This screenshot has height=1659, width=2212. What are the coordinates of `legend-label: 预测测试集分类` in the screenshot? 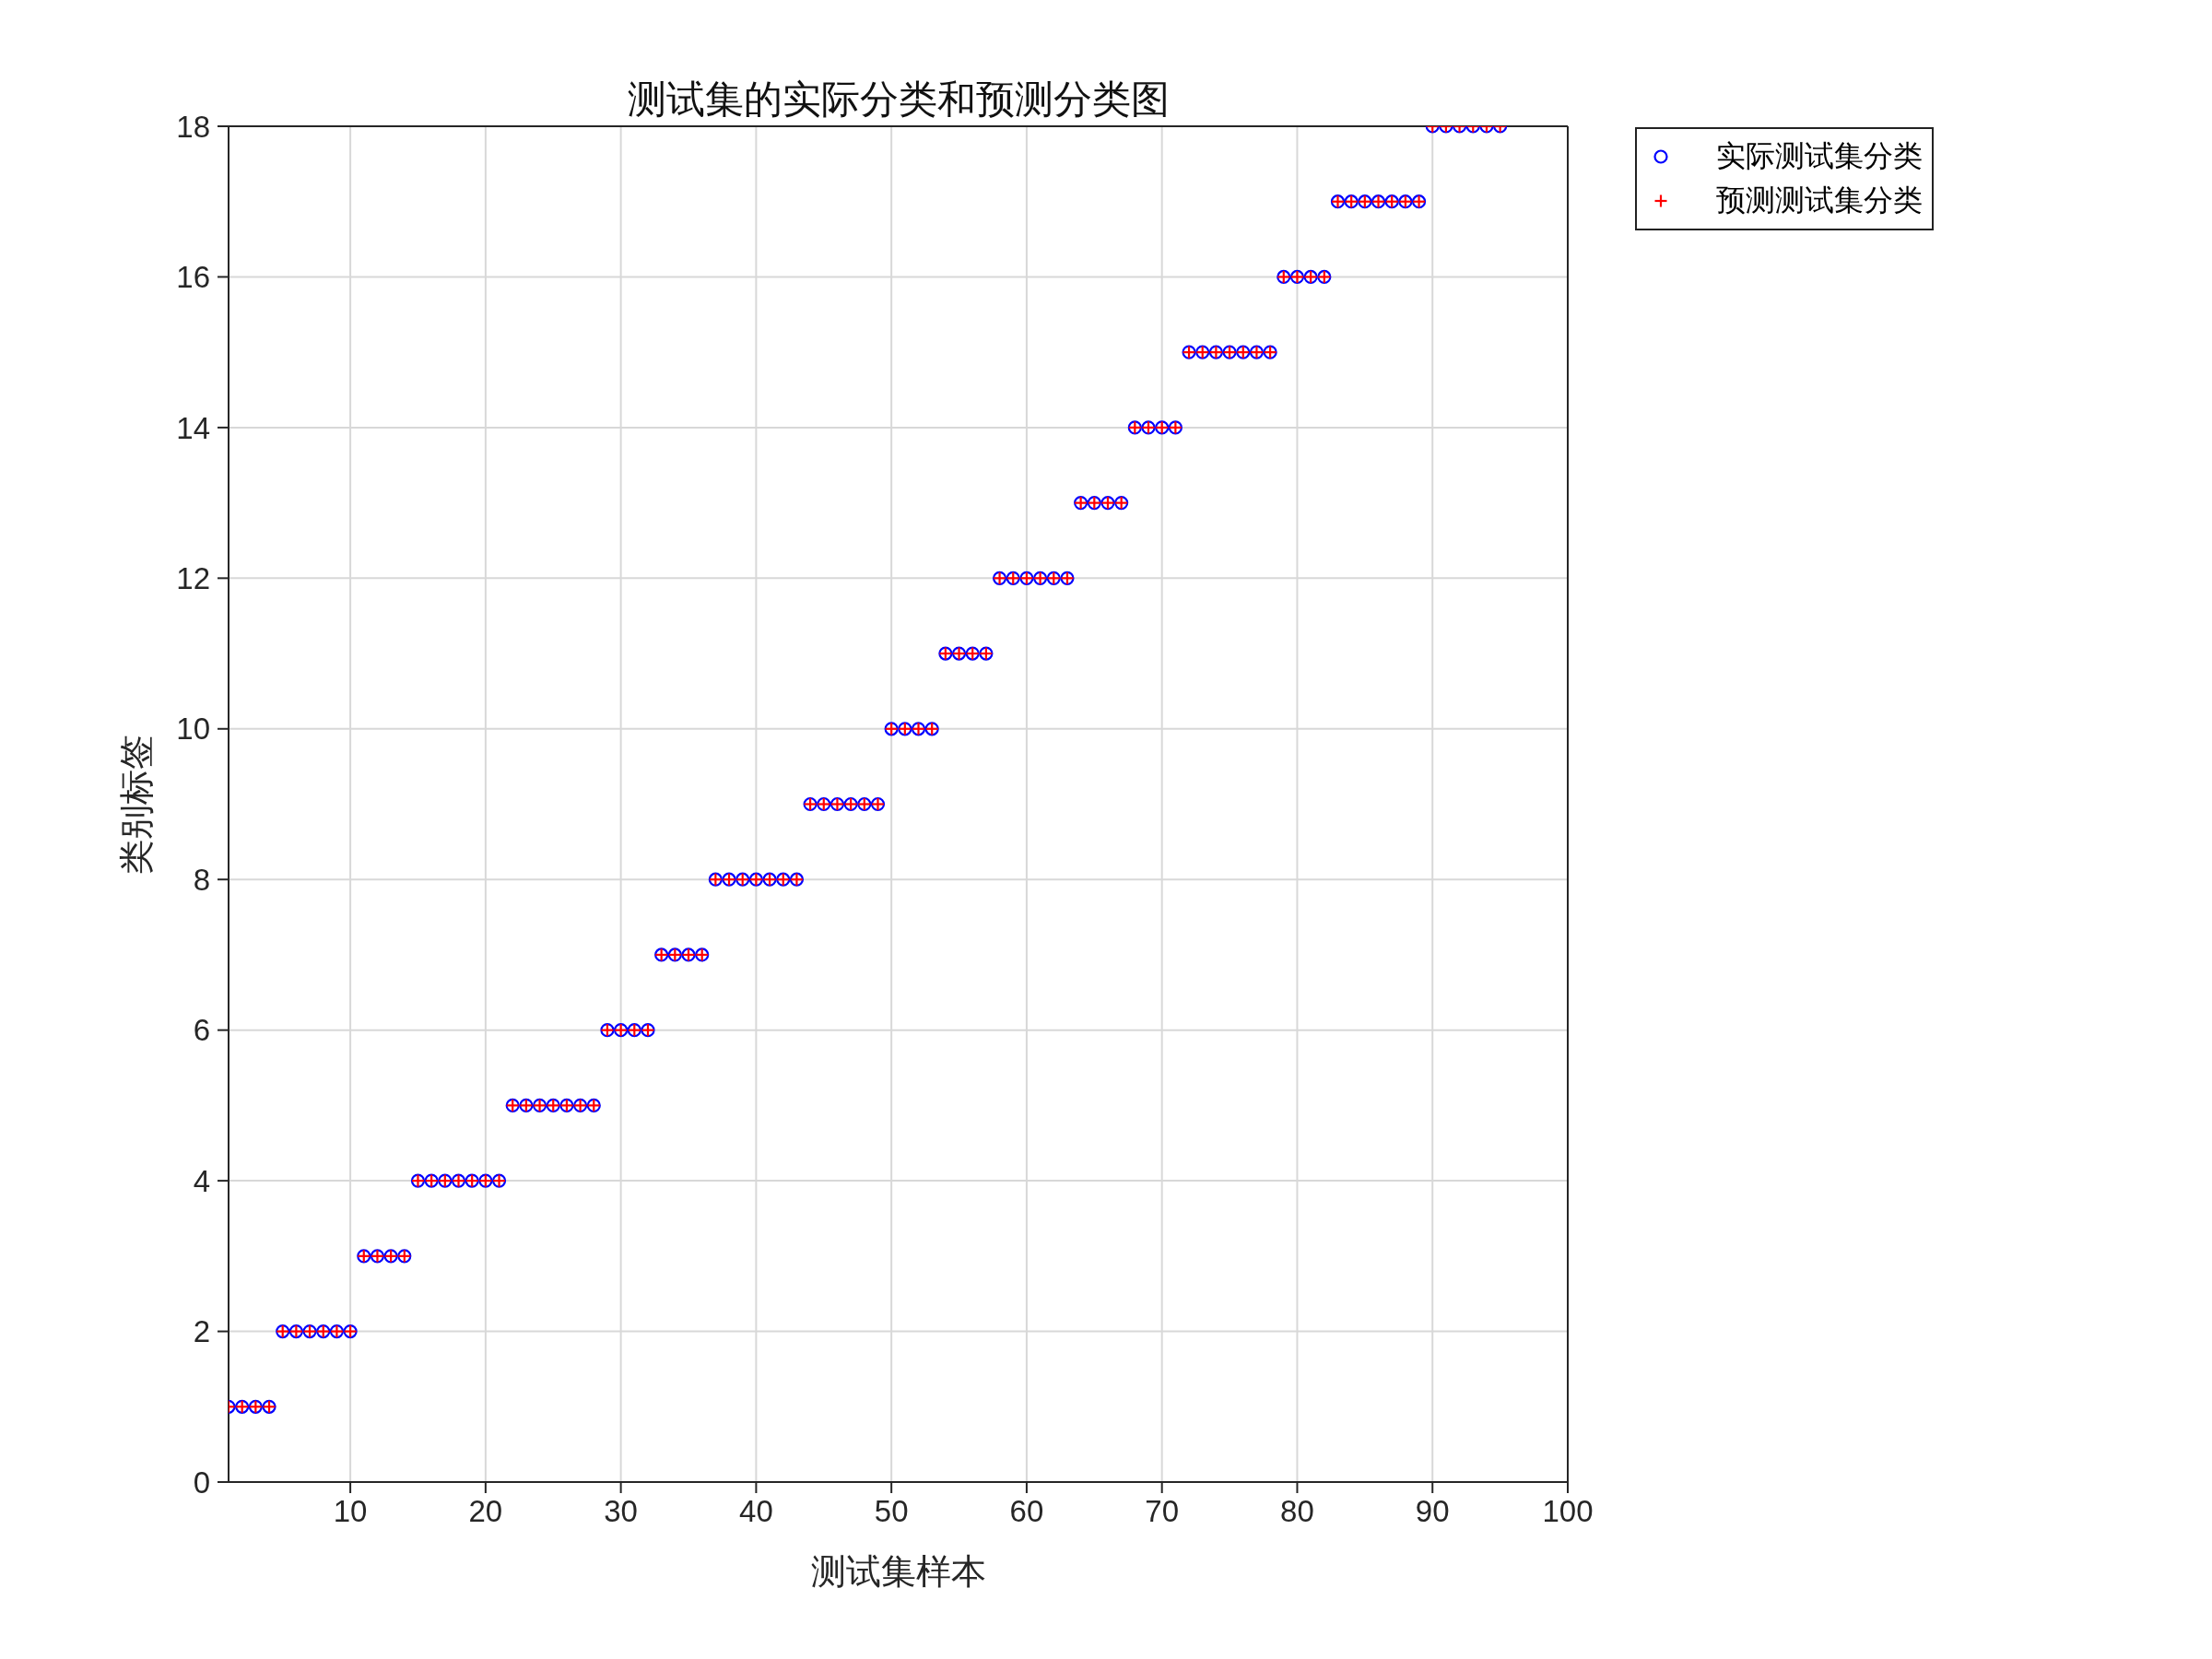 It's located at (1819, 200).